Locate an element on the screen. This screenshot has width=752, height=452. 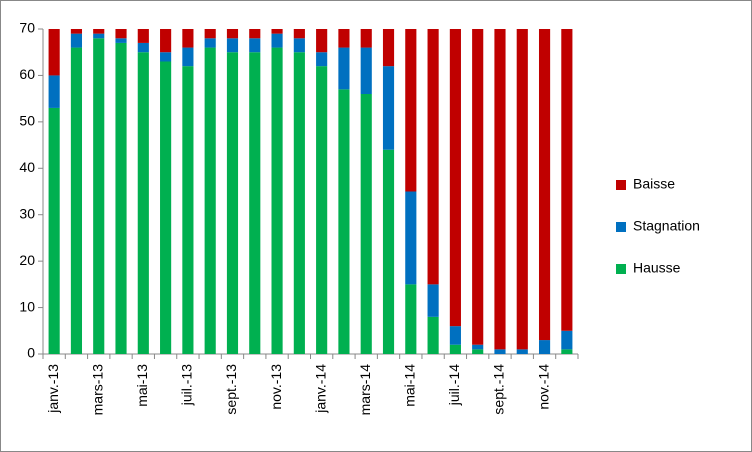
x-tick-label: juil.-13 is located at coordinates (187, 385).